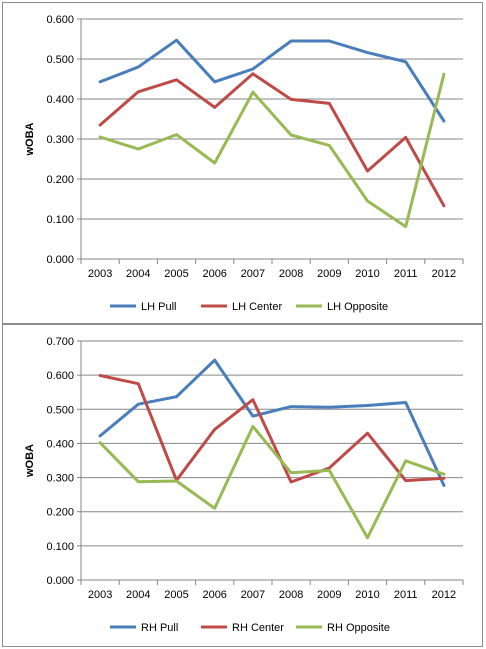  Describe the element at coordinates (60, 444) in the screenshot. I see `rh-y-tick-label: 0.400` at that location.